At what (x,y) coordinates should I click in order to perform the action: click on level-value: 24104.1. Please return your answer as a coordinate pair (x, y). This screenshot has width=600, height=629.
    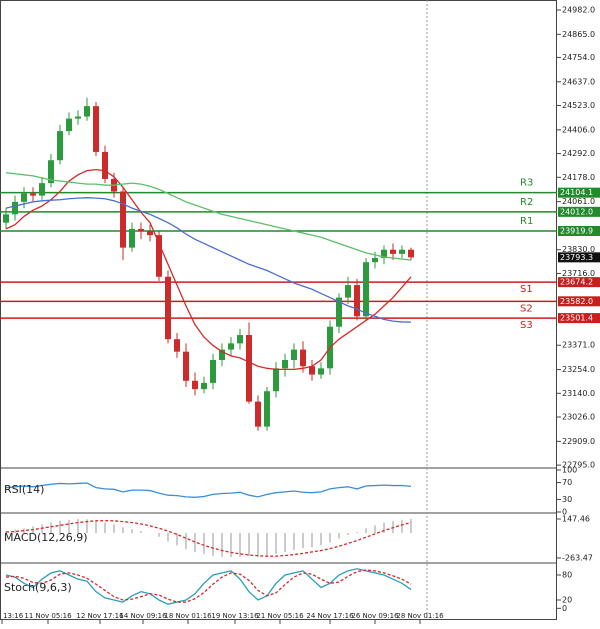
    Looking at the image, I should click on (576, 192).